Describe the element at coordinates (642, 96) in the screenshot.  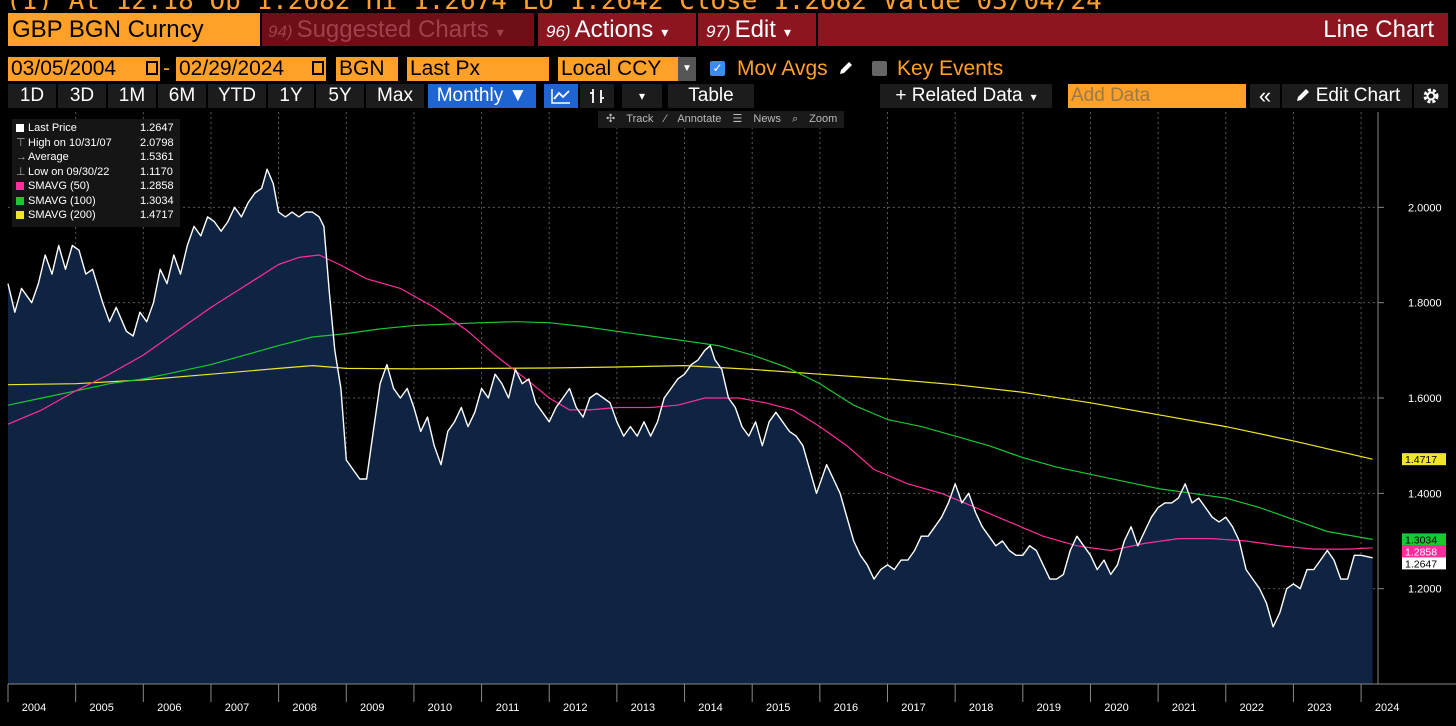
I see `chart-style-dropdown: ▾` at that location.